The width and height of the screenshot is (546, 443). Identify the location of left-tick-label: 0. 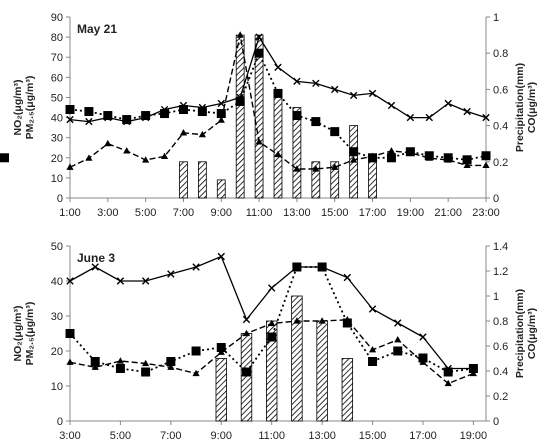
(60, 422).